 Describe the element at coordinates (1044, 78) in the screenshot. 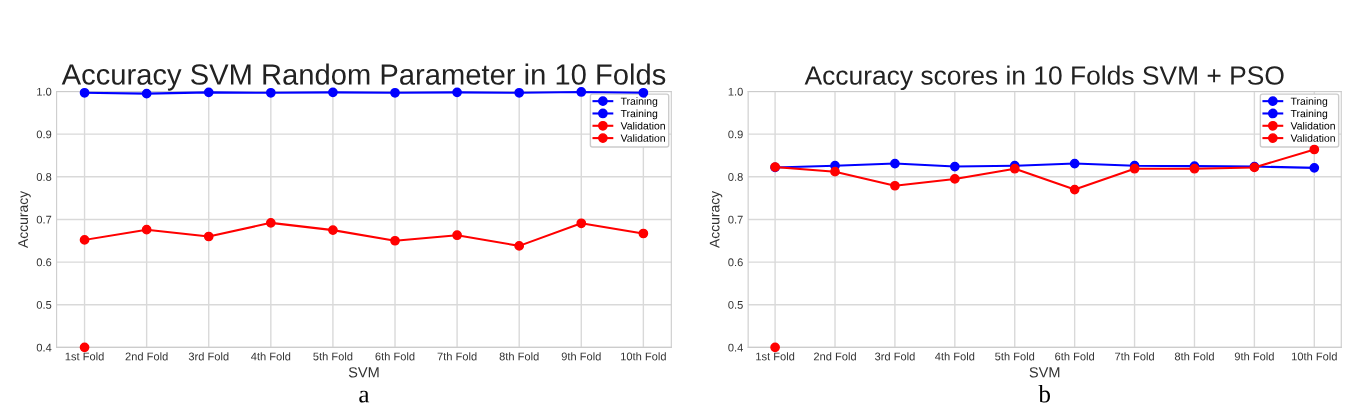

I see `chart-title: Accuracy scores in 10 Folds SVM + PSO` at that location.